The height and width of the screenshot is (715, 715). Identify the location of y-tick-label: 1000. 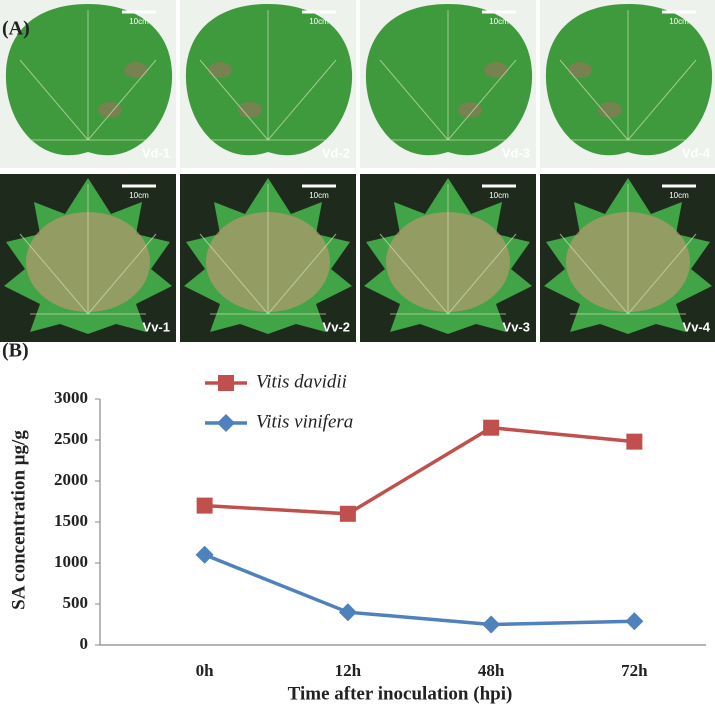
(71, 561).